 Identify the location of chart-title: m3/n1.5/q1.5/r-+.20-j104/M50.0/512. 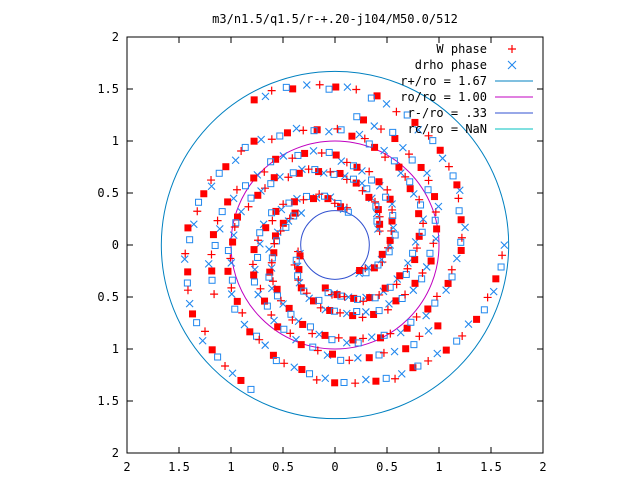
(335, 19).